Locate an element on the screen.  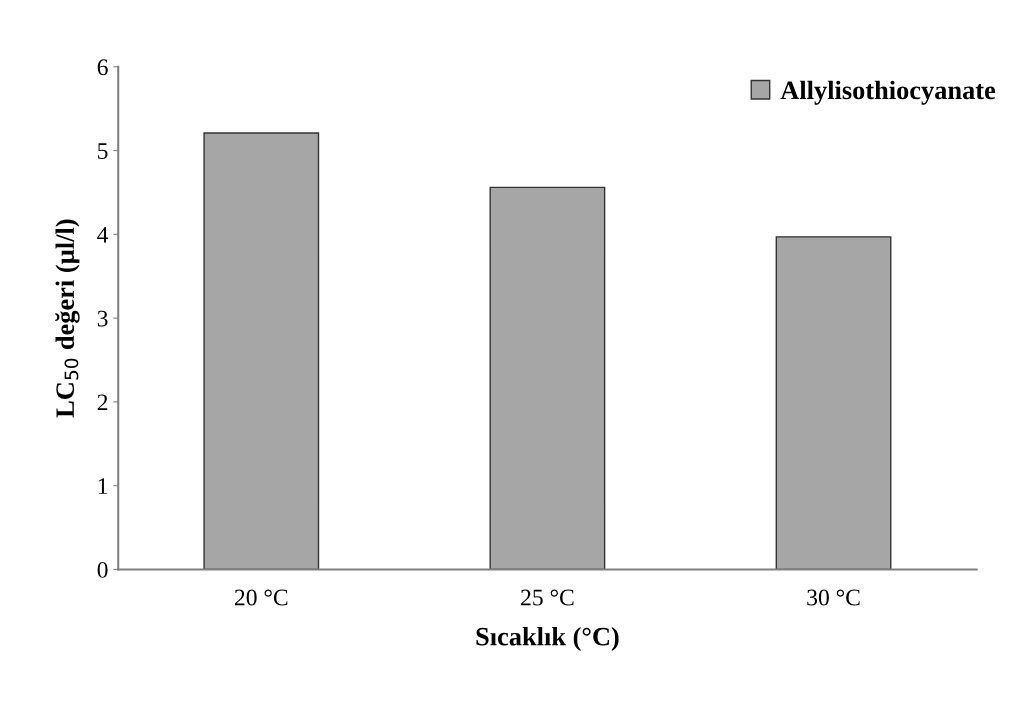
y-tick-label: 1 is located at coordinates (103, 486).